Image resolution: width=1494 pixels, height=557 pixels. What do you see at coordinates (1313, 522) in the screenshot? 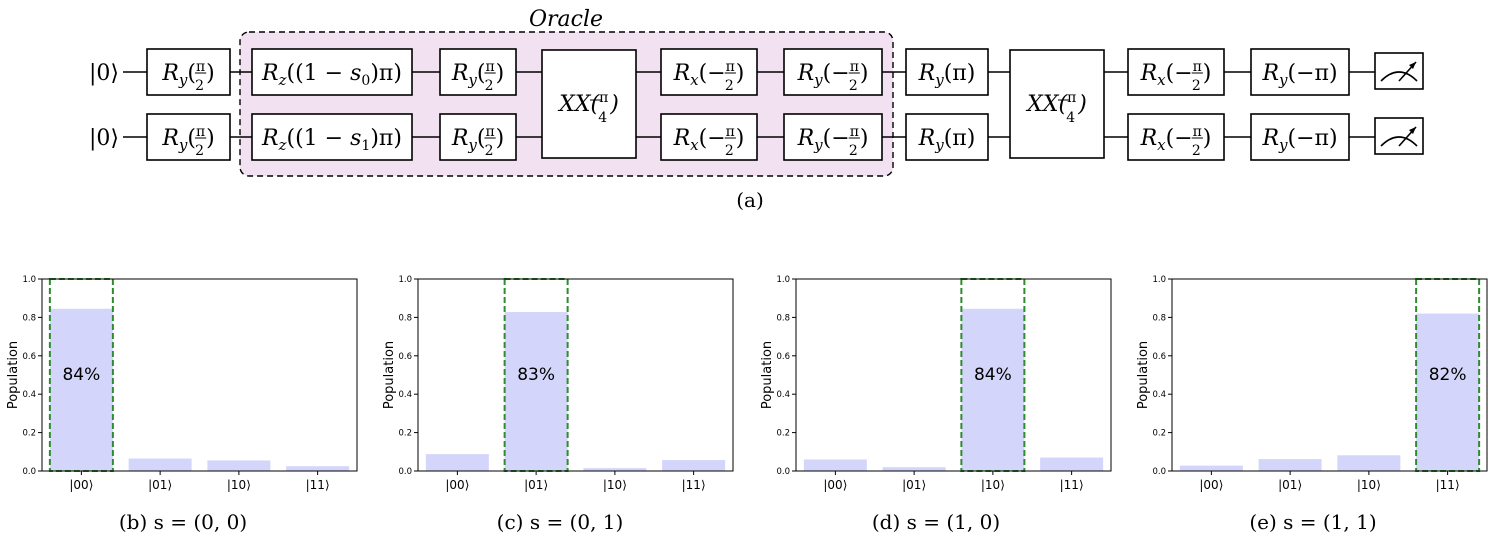
I see `panel-caption: (e) s = (1, 1)` at bounding box center [1313, 522].